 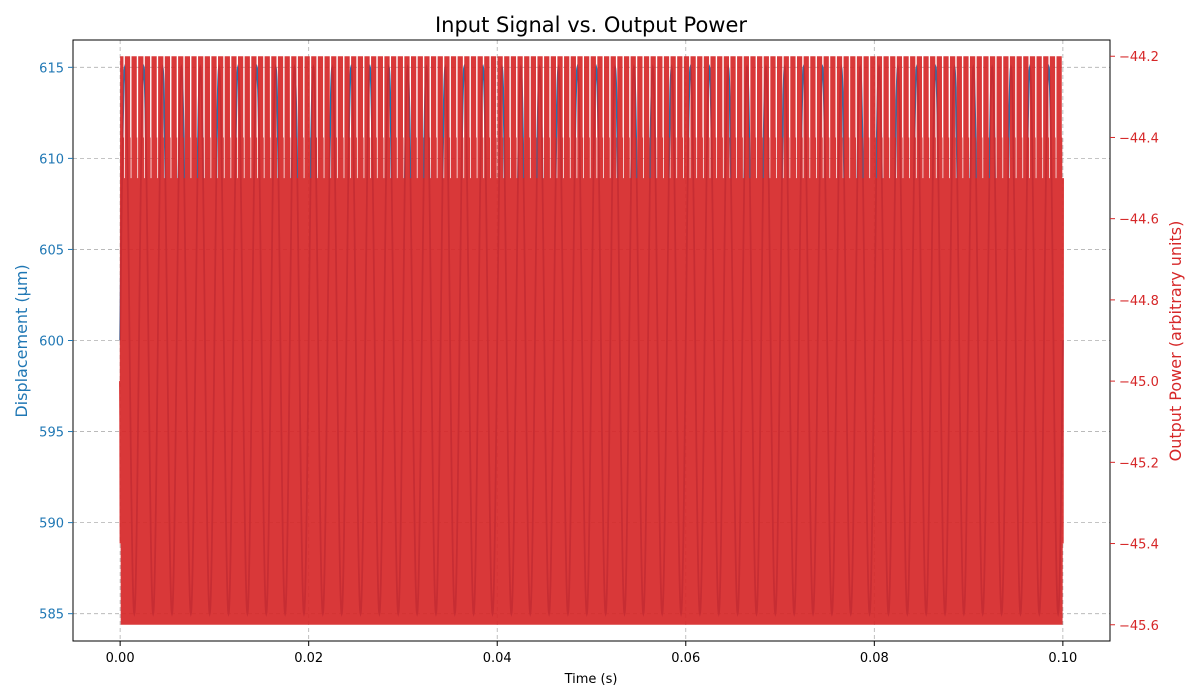 I want to click on right-tick-label: −44.8, so click(x=1139, y=301).